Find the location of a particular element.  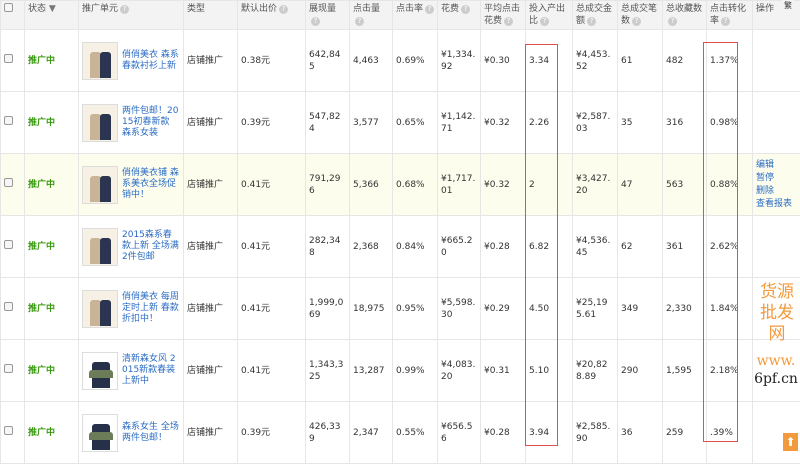

back-to-top-button: ⬆ is located at coordinates (790, 442).